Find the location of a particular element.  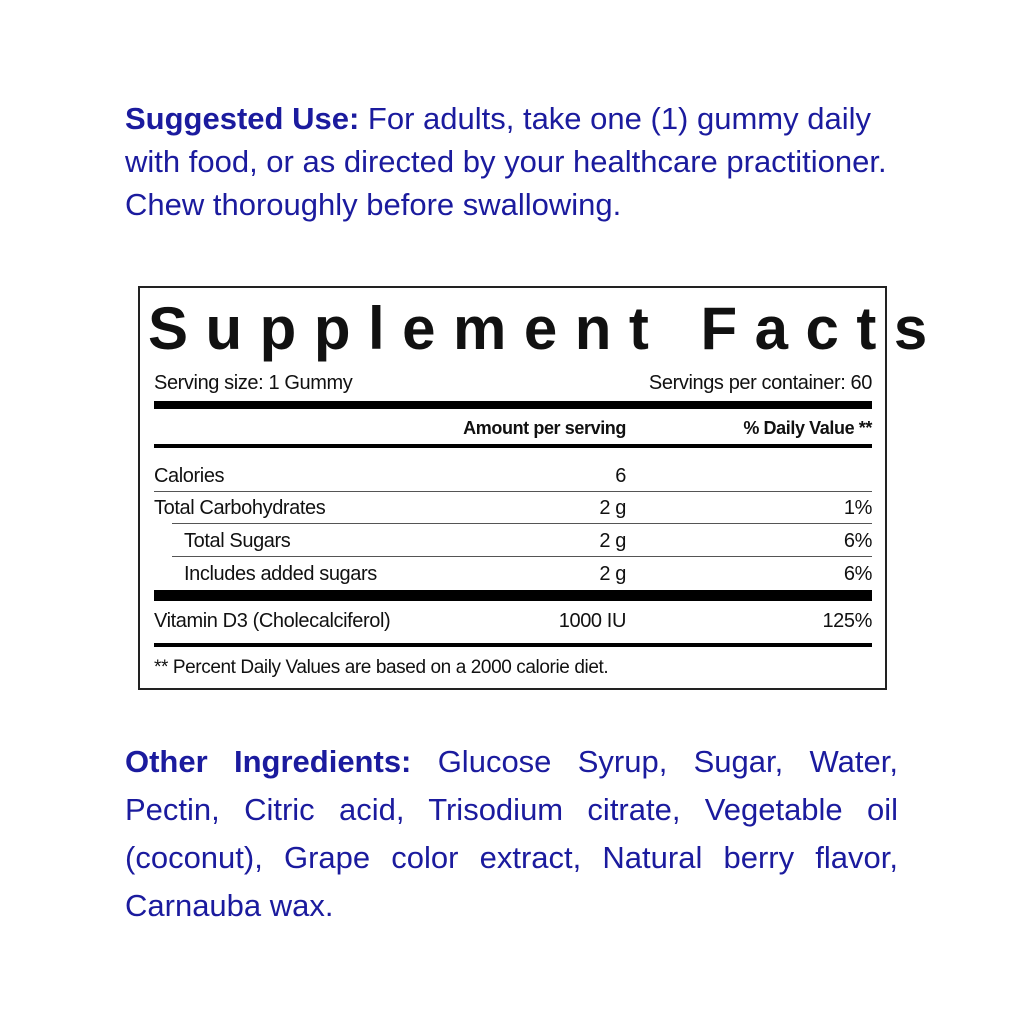

nutrient-dv: 1% is located at coordinates (858, 508).